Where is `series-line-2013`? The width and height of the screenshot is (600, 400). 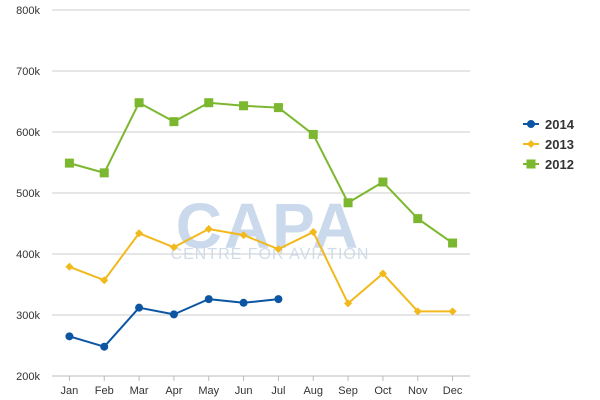
series-line-2013 is located at coordinates (261, 270).